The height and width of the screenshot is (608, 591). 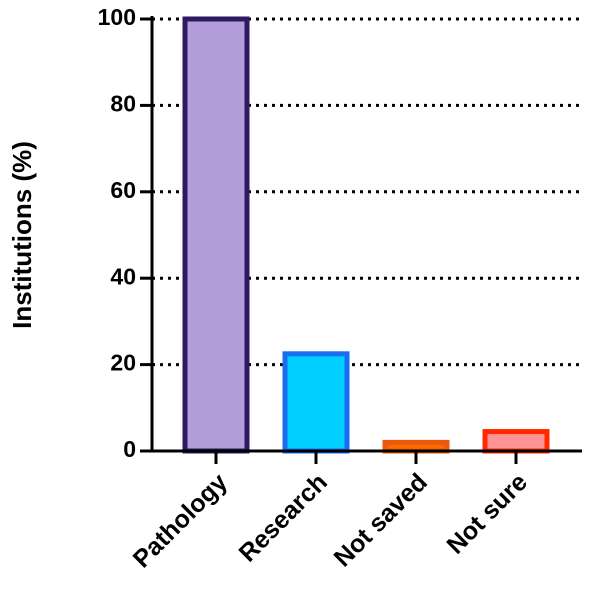 I want to click on y-axis-label: Institutions (%), so click(x=22, y=235).